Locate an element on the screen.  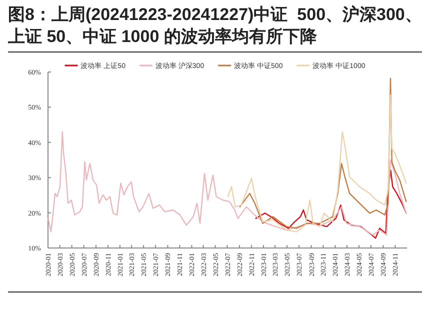
title: 图8：上周(20241223-20241227)中证 500、沪深300、上证 50、中证 1000 的波动率均有所下降 is located at coordinates (215, 25).